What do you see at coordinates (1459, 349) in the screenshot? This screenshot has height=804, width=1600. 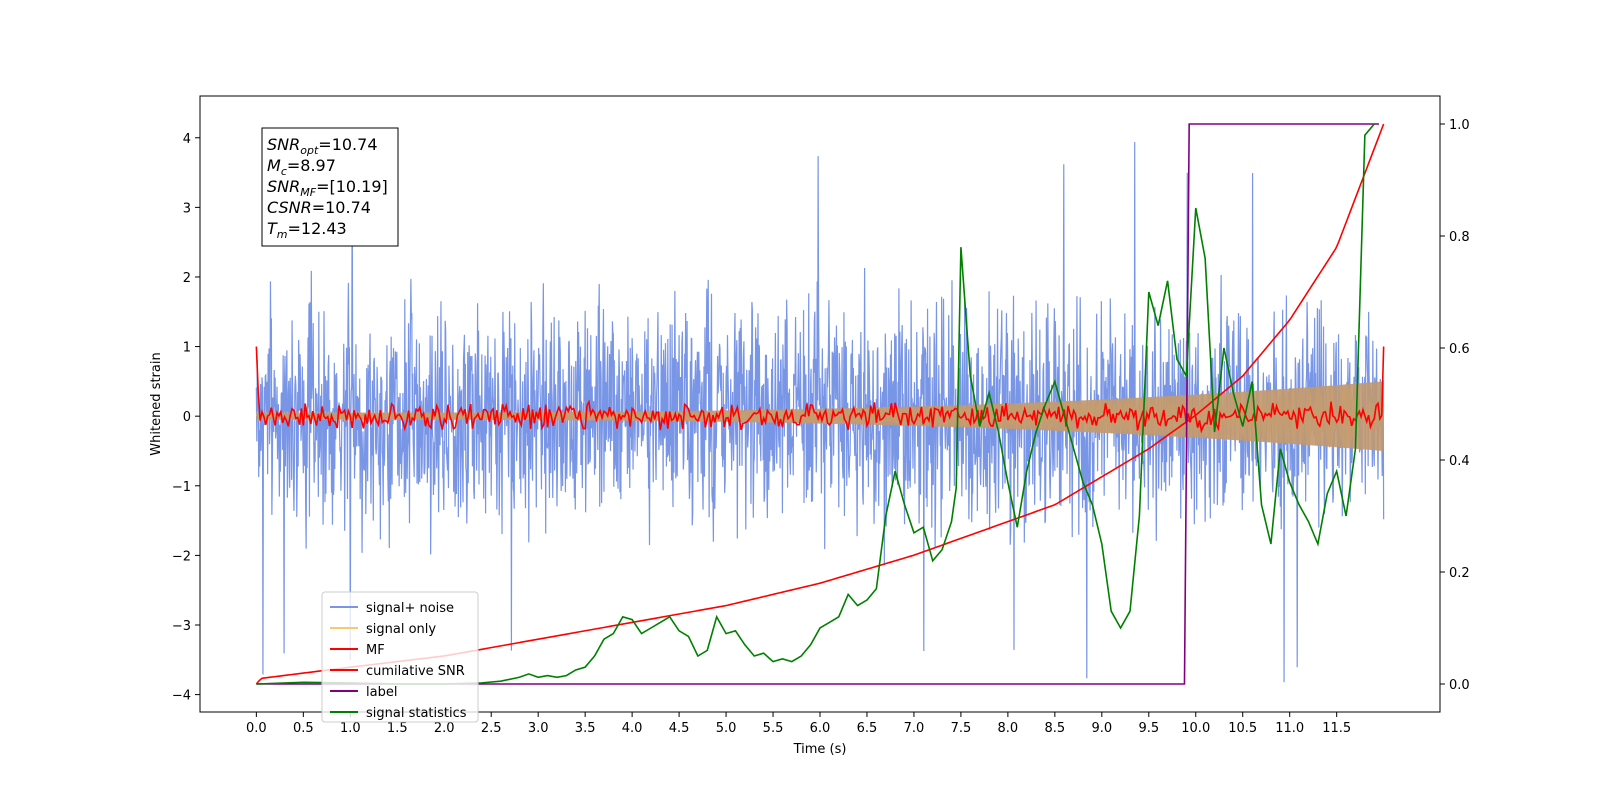 I see `y-right-tick-label: 0.6` at bounding box center [1459, 349].